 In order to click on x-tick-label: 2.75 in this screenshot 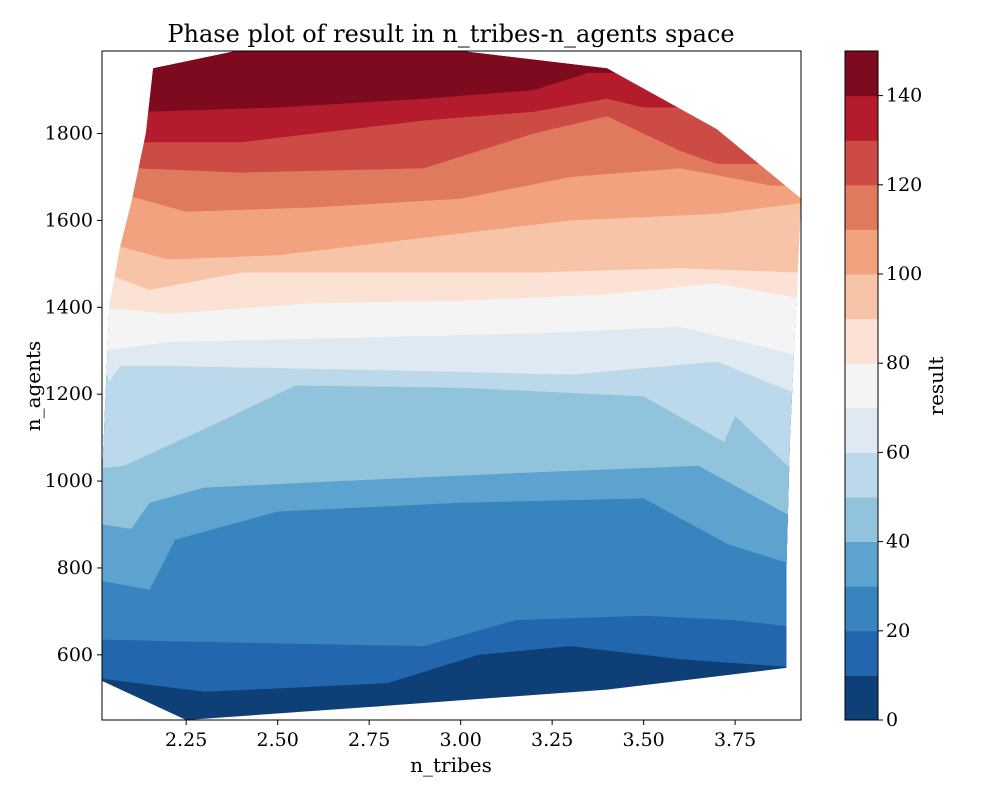, I will do `click(369, 740)`.